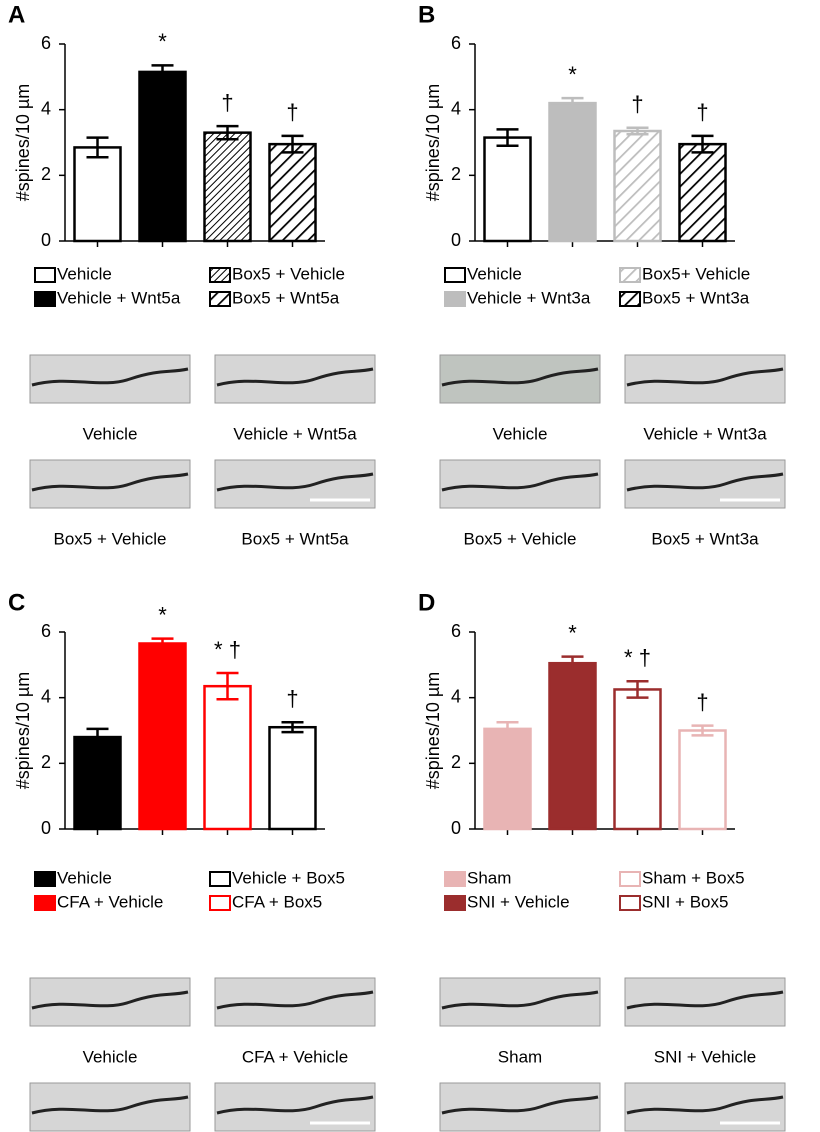 This screenshot has width=820, height=1132. What do you see at coordinates (705, 433) in the screenshot?
I see `image-caption: Vehicle + Wnt3a` at bounding box center [705, 433].